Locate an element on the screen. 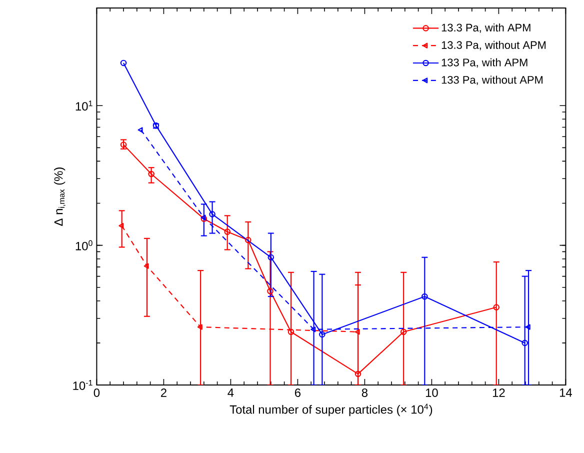 Image resolution: width=584 pixels, height=453 pixels. legend-label: 133 Pa, with APM is located at coordinates (485, 63).